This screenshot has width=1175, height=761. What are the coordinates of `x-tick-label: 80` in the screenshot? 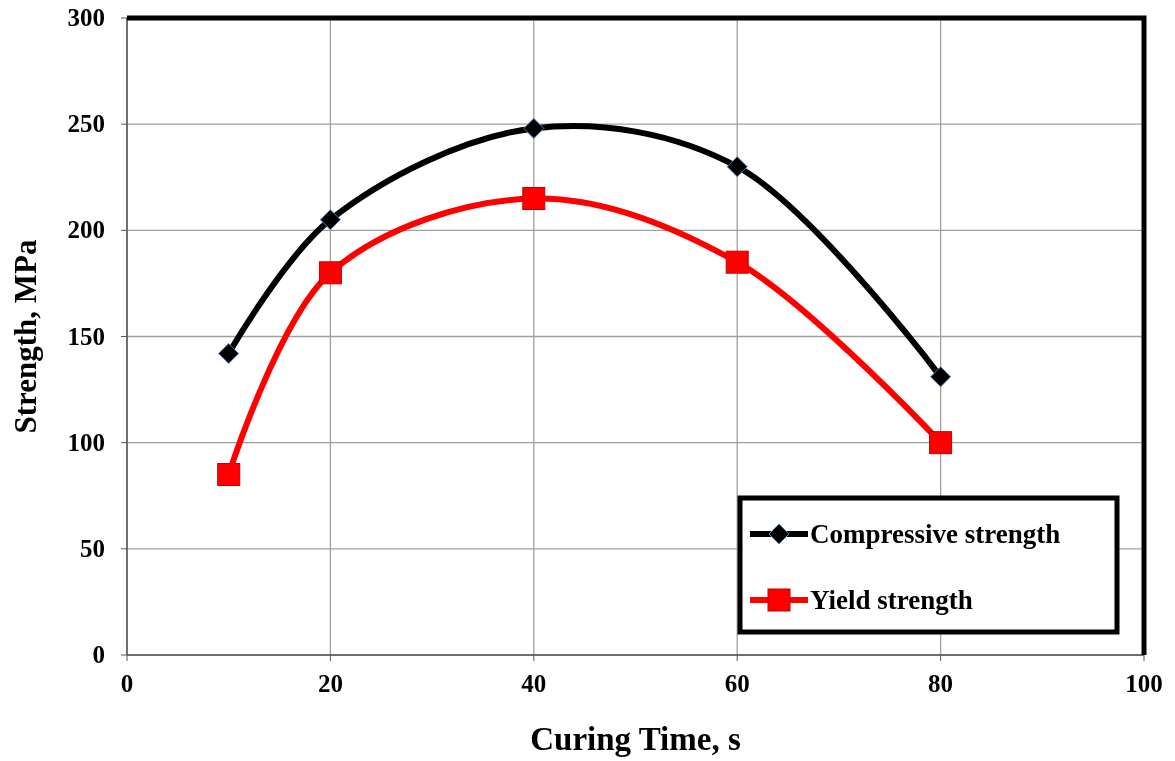 It's located at (941, 683).